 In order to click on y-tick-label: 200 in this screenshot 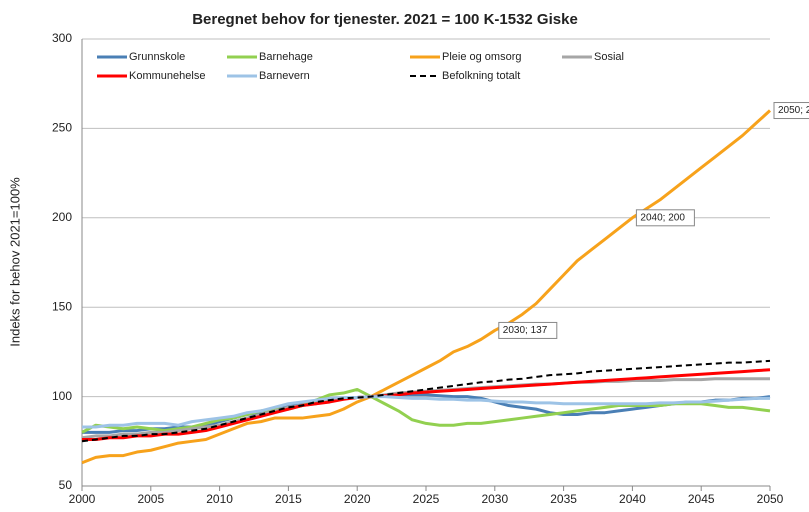, I will do `click(62, 217)`.